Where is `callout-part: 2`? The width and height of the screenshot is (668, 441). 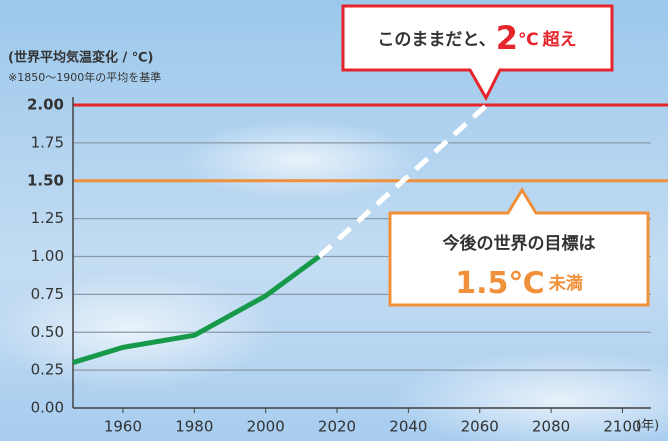
callout-part: 2 is located at coordinates (507, 38).